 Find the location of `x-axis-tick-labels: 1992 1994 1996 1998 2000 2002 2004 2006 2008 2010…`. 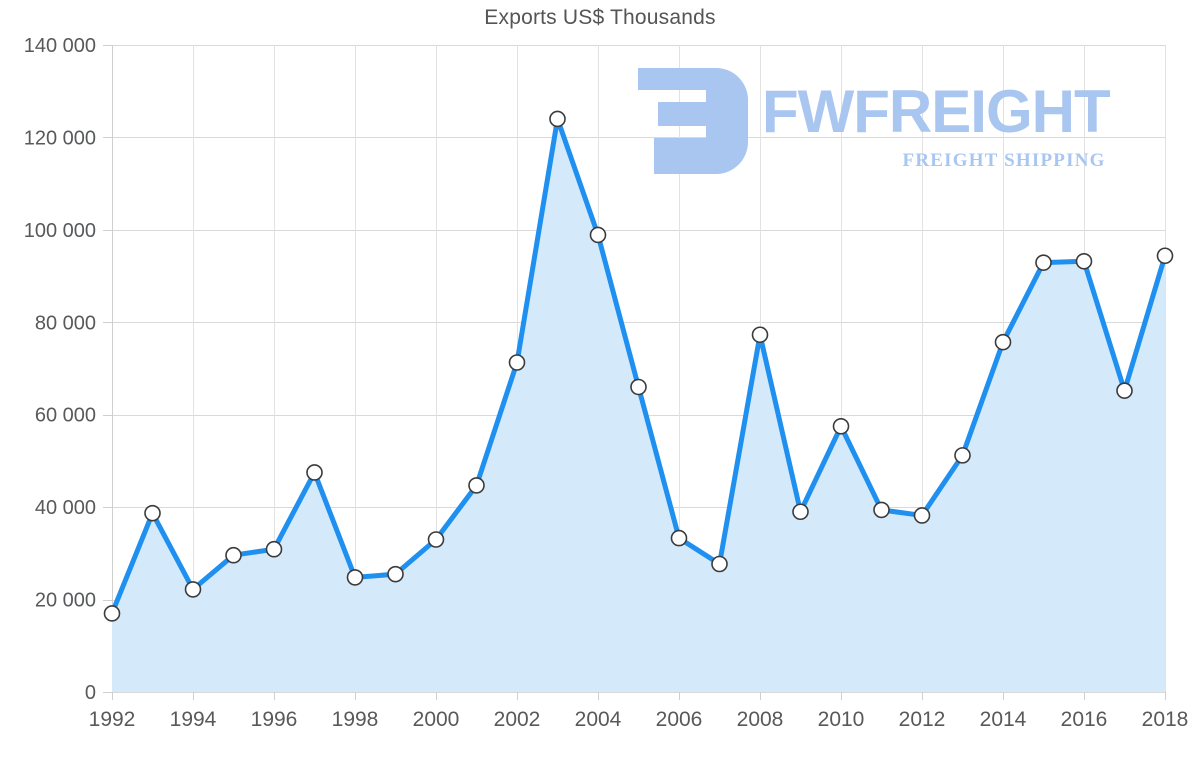

x-axis-tick-labels: 1992 1994 1996 1998 2000 2002 2004 2006 2008 2010… is located at coordinates (639, 719).